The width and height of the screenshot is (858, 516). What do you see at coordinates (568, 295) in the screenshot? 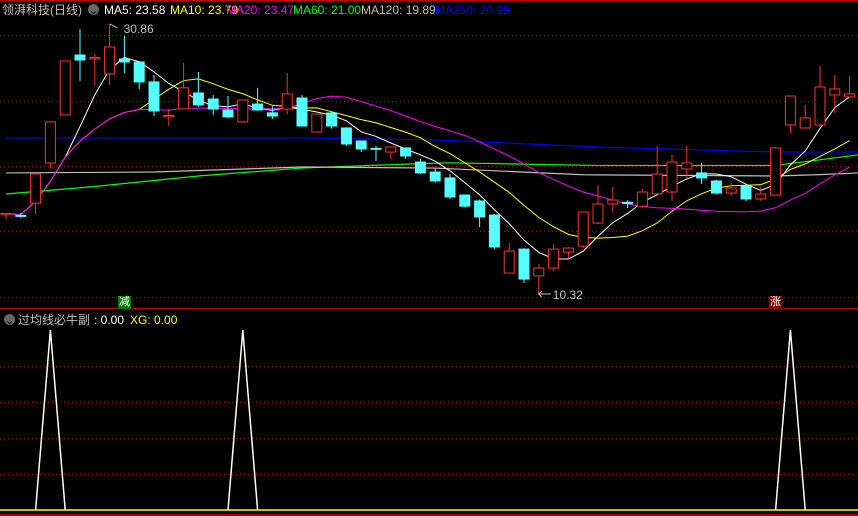
I see `low-price-label: 10.32` at bounding box center [568, 295].